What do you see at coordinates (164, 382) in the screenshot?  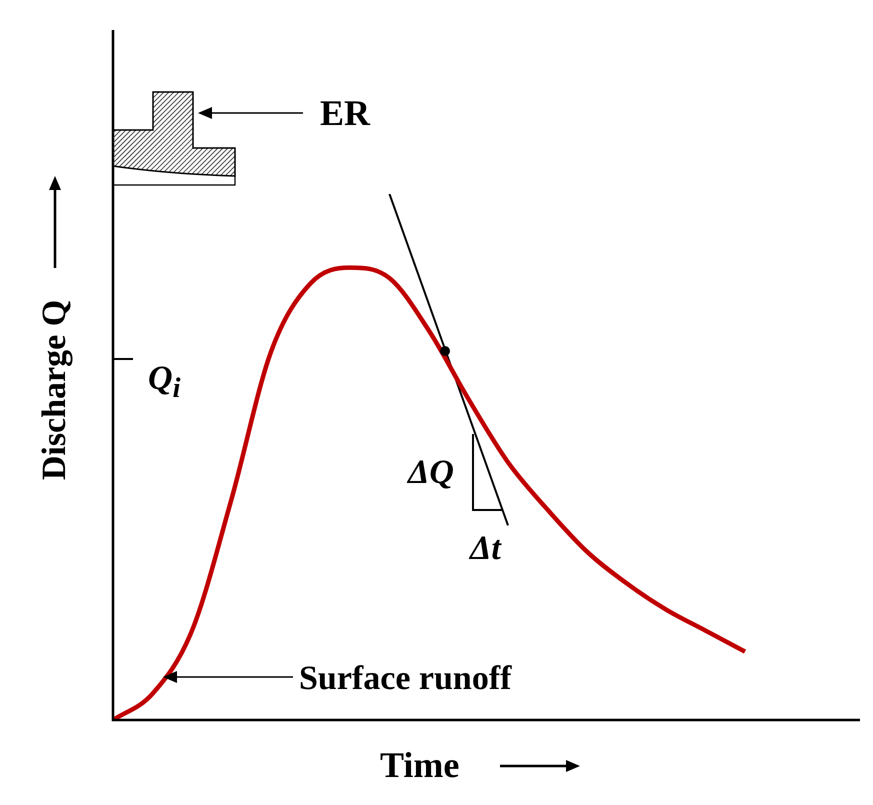 I see `annotation: Q$_{i}$` at bounding box center [164, 382].